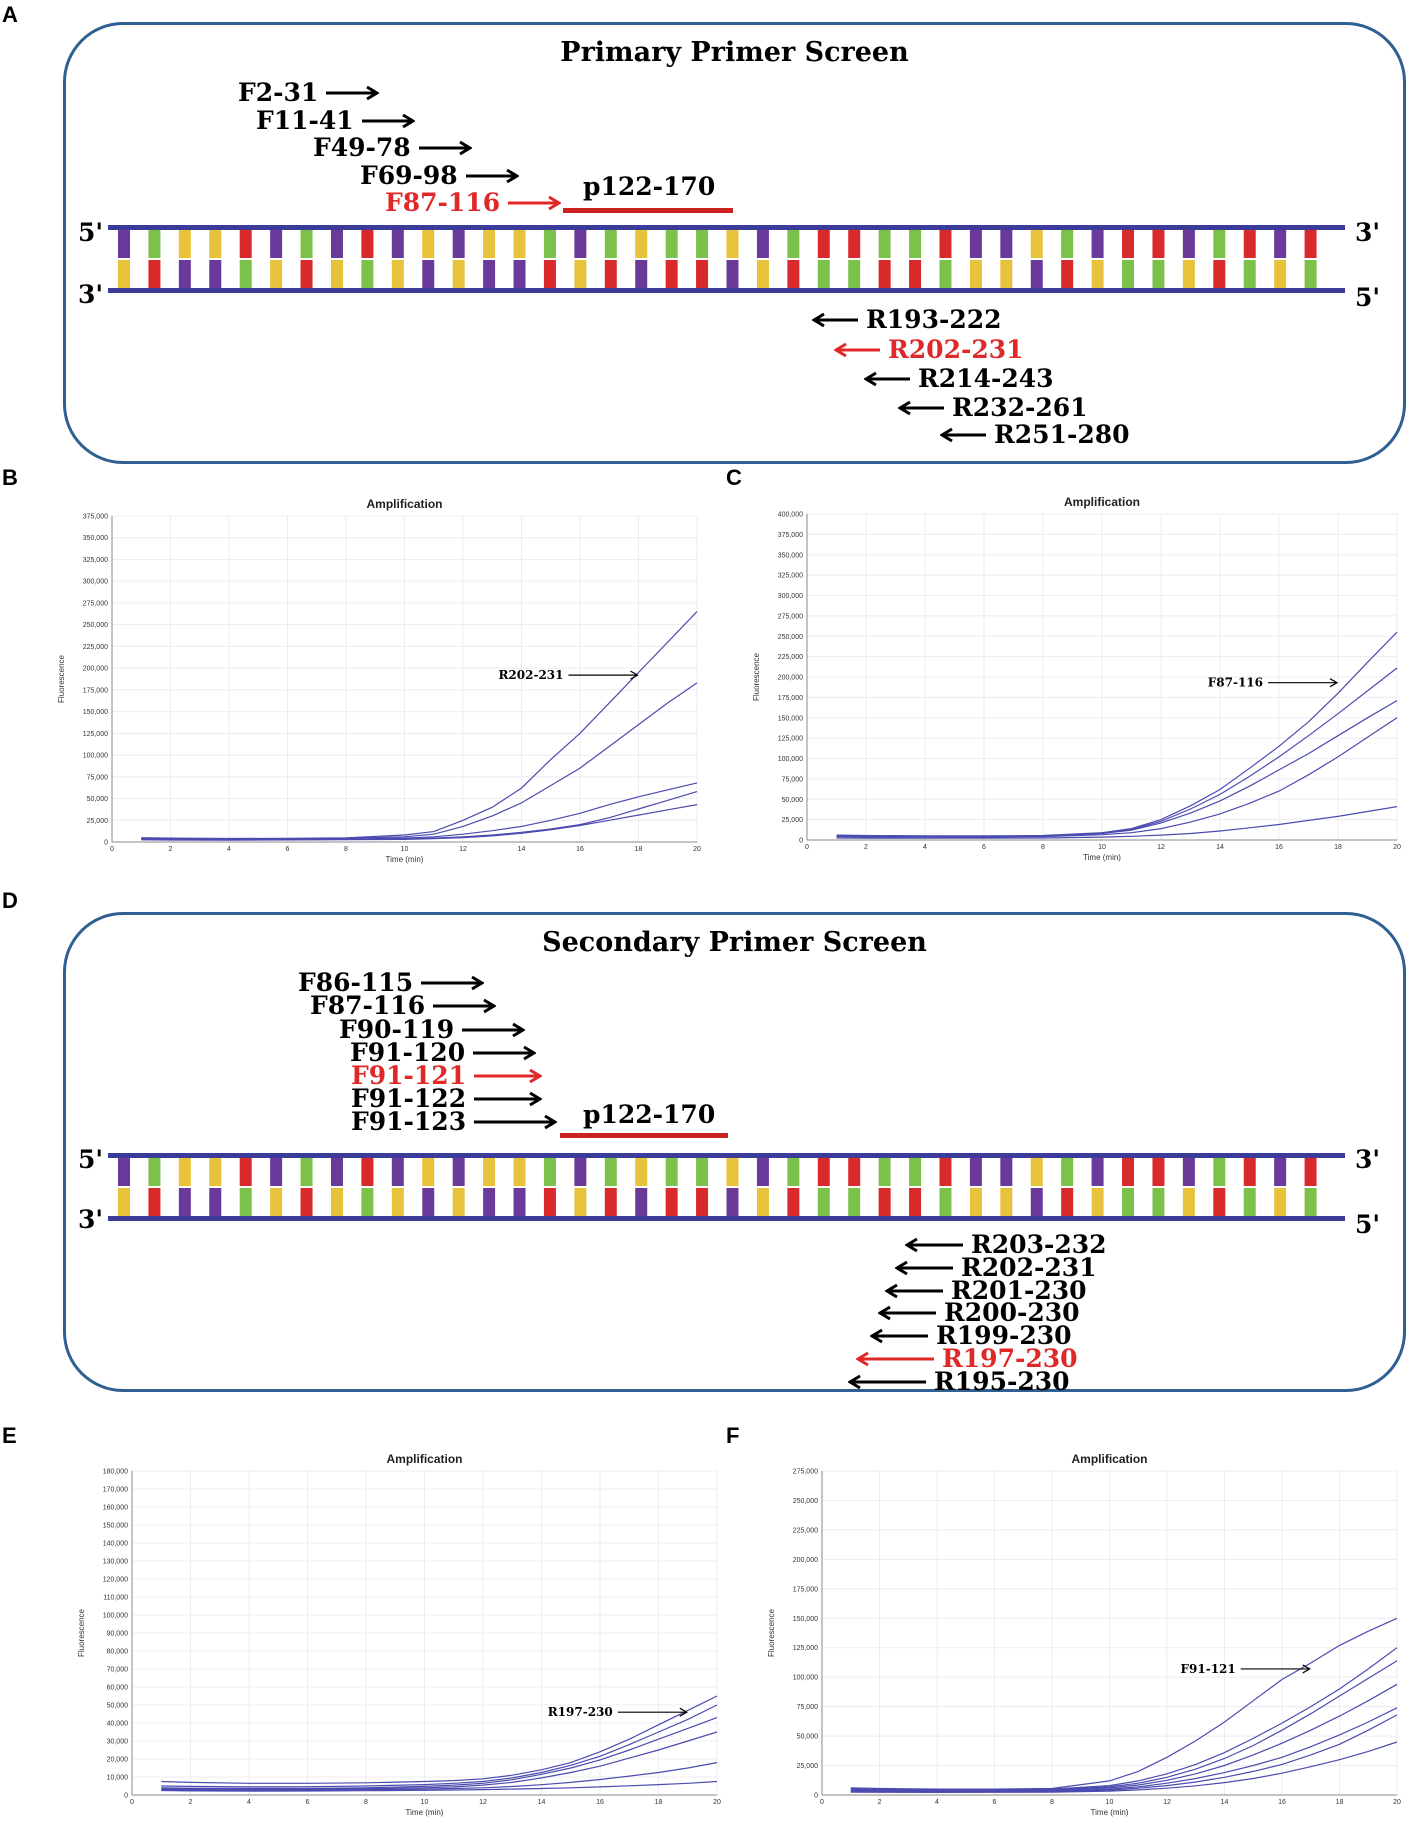  I want to click on x-tick-label: 14, so click(522, 849).